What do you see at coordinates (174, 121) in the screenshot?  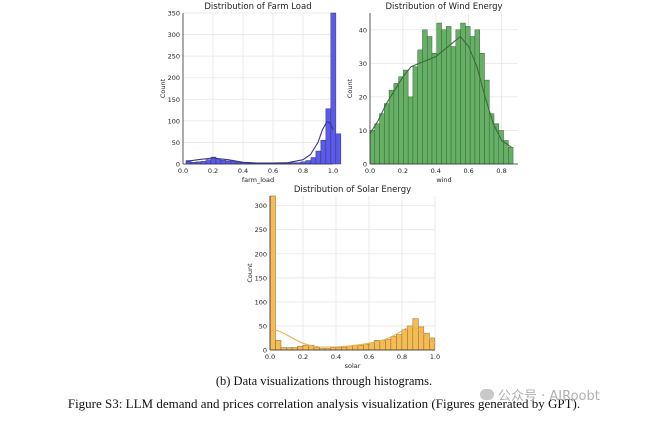 I see `y-tick-label: 100` at bounding box center [174, 121].